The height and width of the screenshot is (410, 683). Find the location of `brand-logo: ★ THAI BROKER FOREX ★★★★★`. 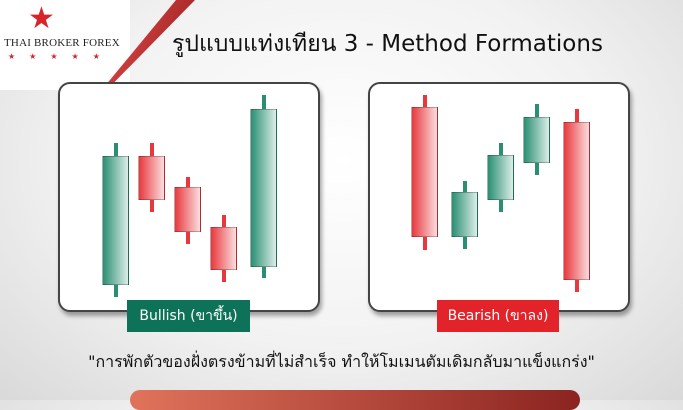

brand-logo: ★ THAI BROKER FOREX ★★★★★ is located at coordinates (65, 45).